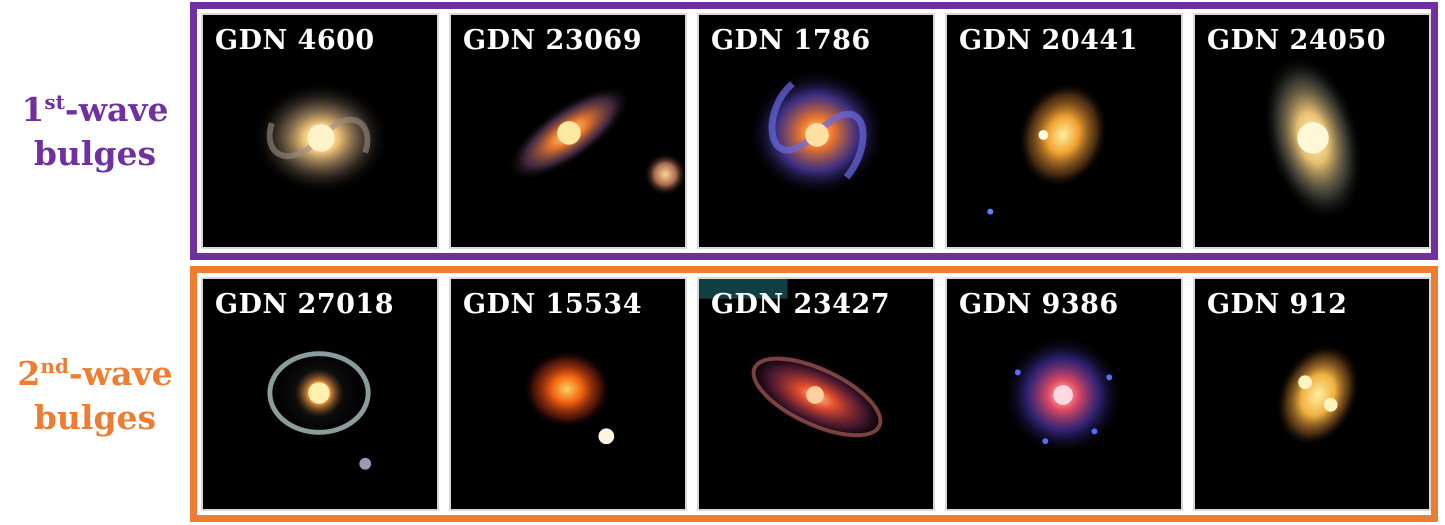 This screenshot has height=525, width=1445. What do you see at coordinates (95, 153) in the screenshot?
I see `first-wave-label-bulges: bulges` at bounding box center [95, 153].